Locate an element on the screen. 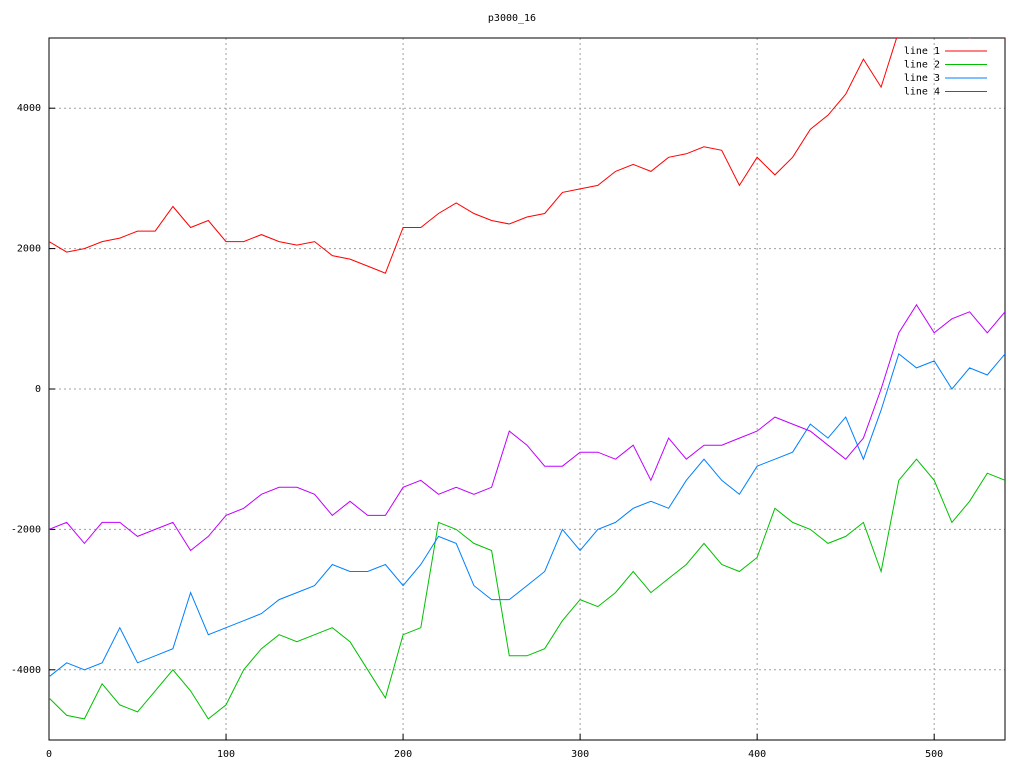  x-tick-label: 0 is located at coordinates (49, 754).